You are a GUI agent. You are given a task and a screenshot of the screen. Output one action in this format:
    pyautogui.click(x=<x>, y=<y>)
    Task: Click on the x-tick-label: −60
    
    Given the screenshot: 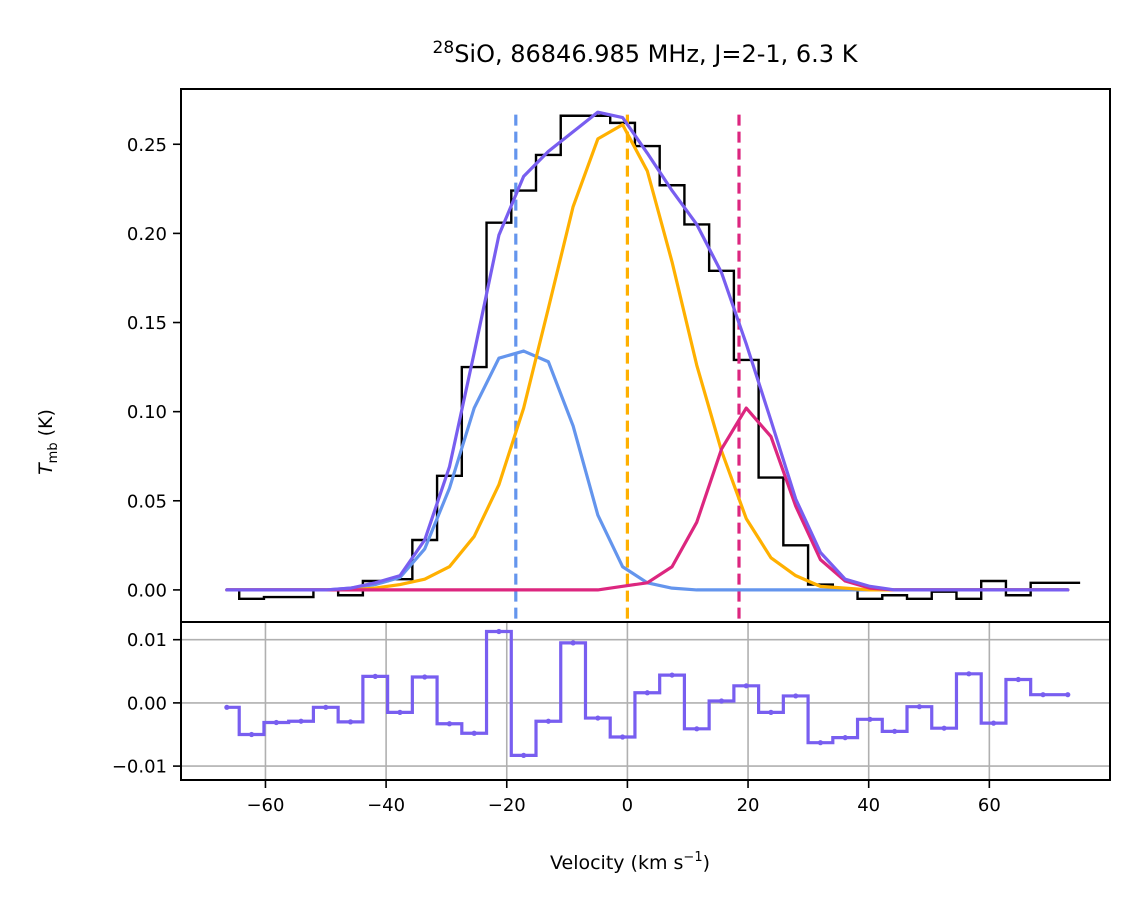 What is the action you would take?
    pyautogui.click(x=265, y=805)
    